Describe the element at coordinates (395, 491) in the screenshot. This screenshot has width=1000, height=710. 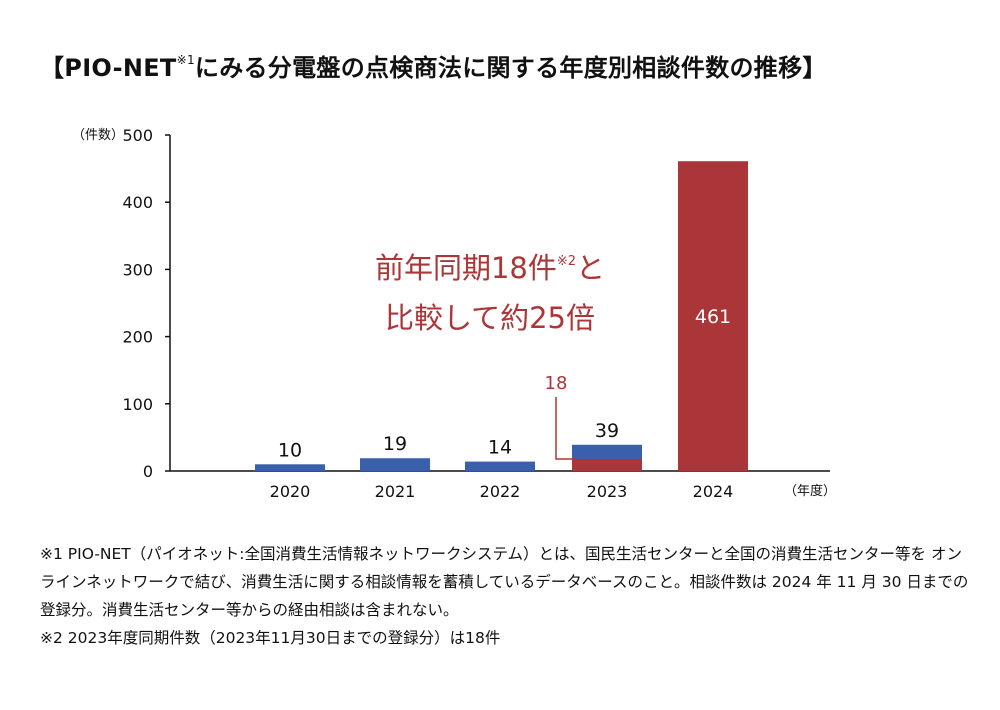
I see `x-tick-label: 2021` at that location.